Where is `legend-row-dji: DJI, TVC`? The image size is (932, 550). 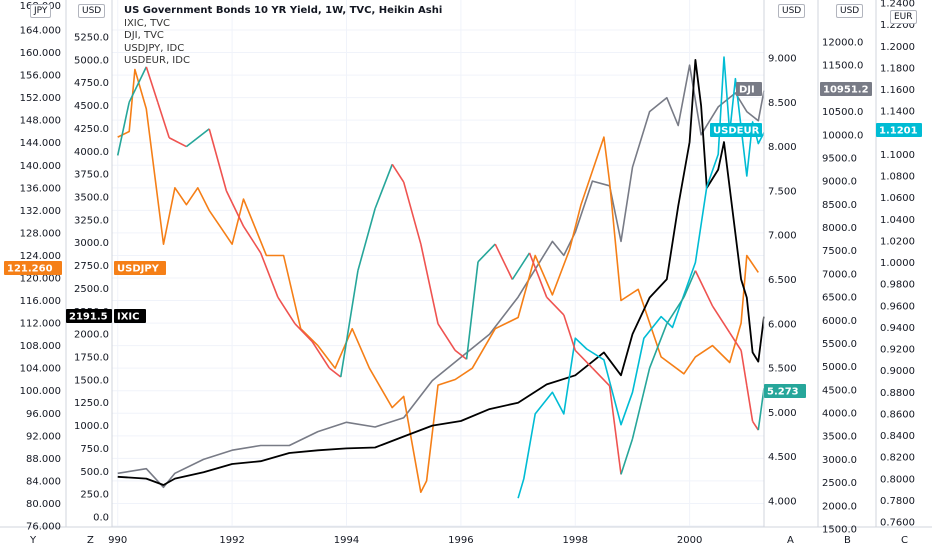
legend-row-dji: DJI, TVC is located at coordinates (144, 35).